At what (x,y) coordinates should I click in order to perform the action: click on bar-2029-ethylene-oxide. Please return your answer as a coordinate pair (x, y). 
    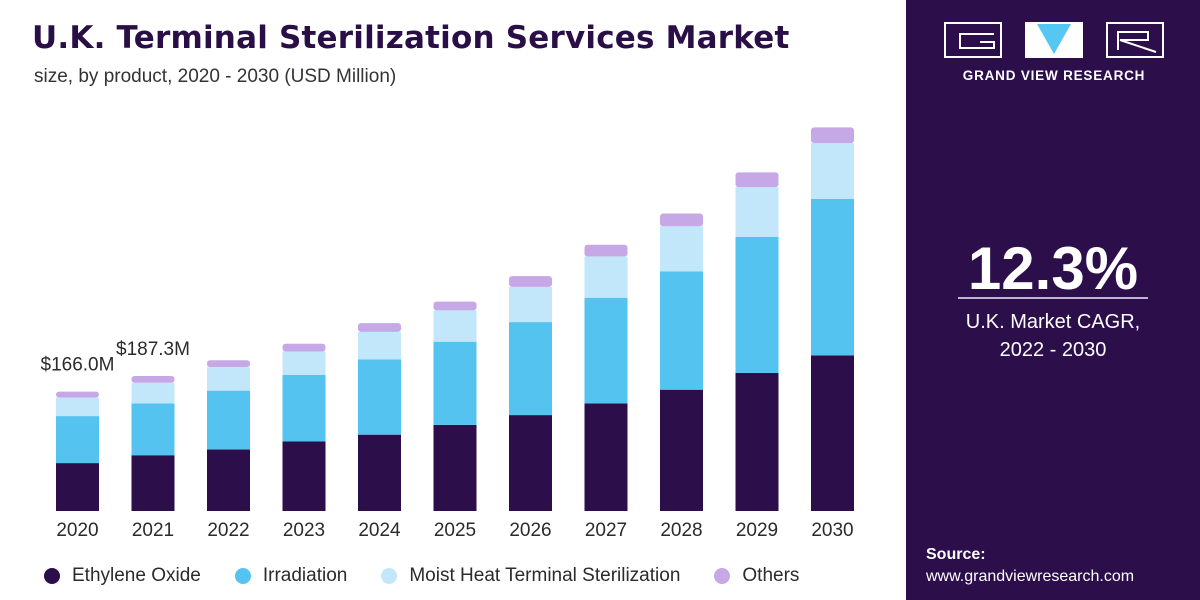
    Looking at the image, I should click on (757, 442).